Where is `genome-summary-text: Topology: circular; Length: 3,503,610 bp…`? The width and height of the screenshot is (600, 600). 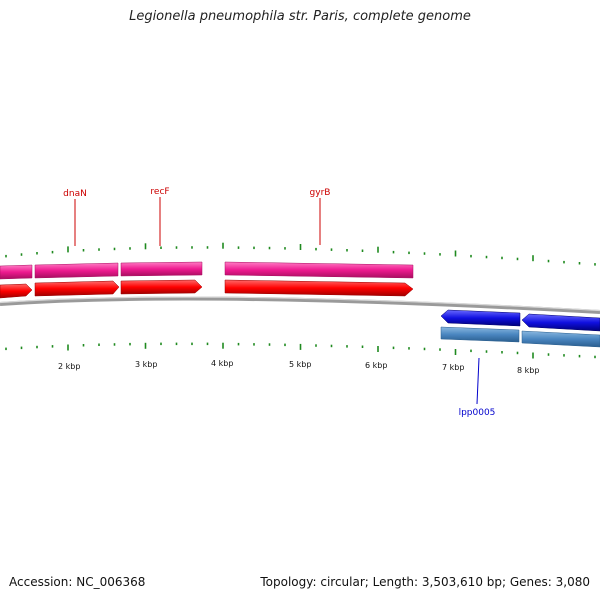 genome-summary-text: Topology: circular; Length: 3,503,610 bp… is located at coordinates (425, 582).